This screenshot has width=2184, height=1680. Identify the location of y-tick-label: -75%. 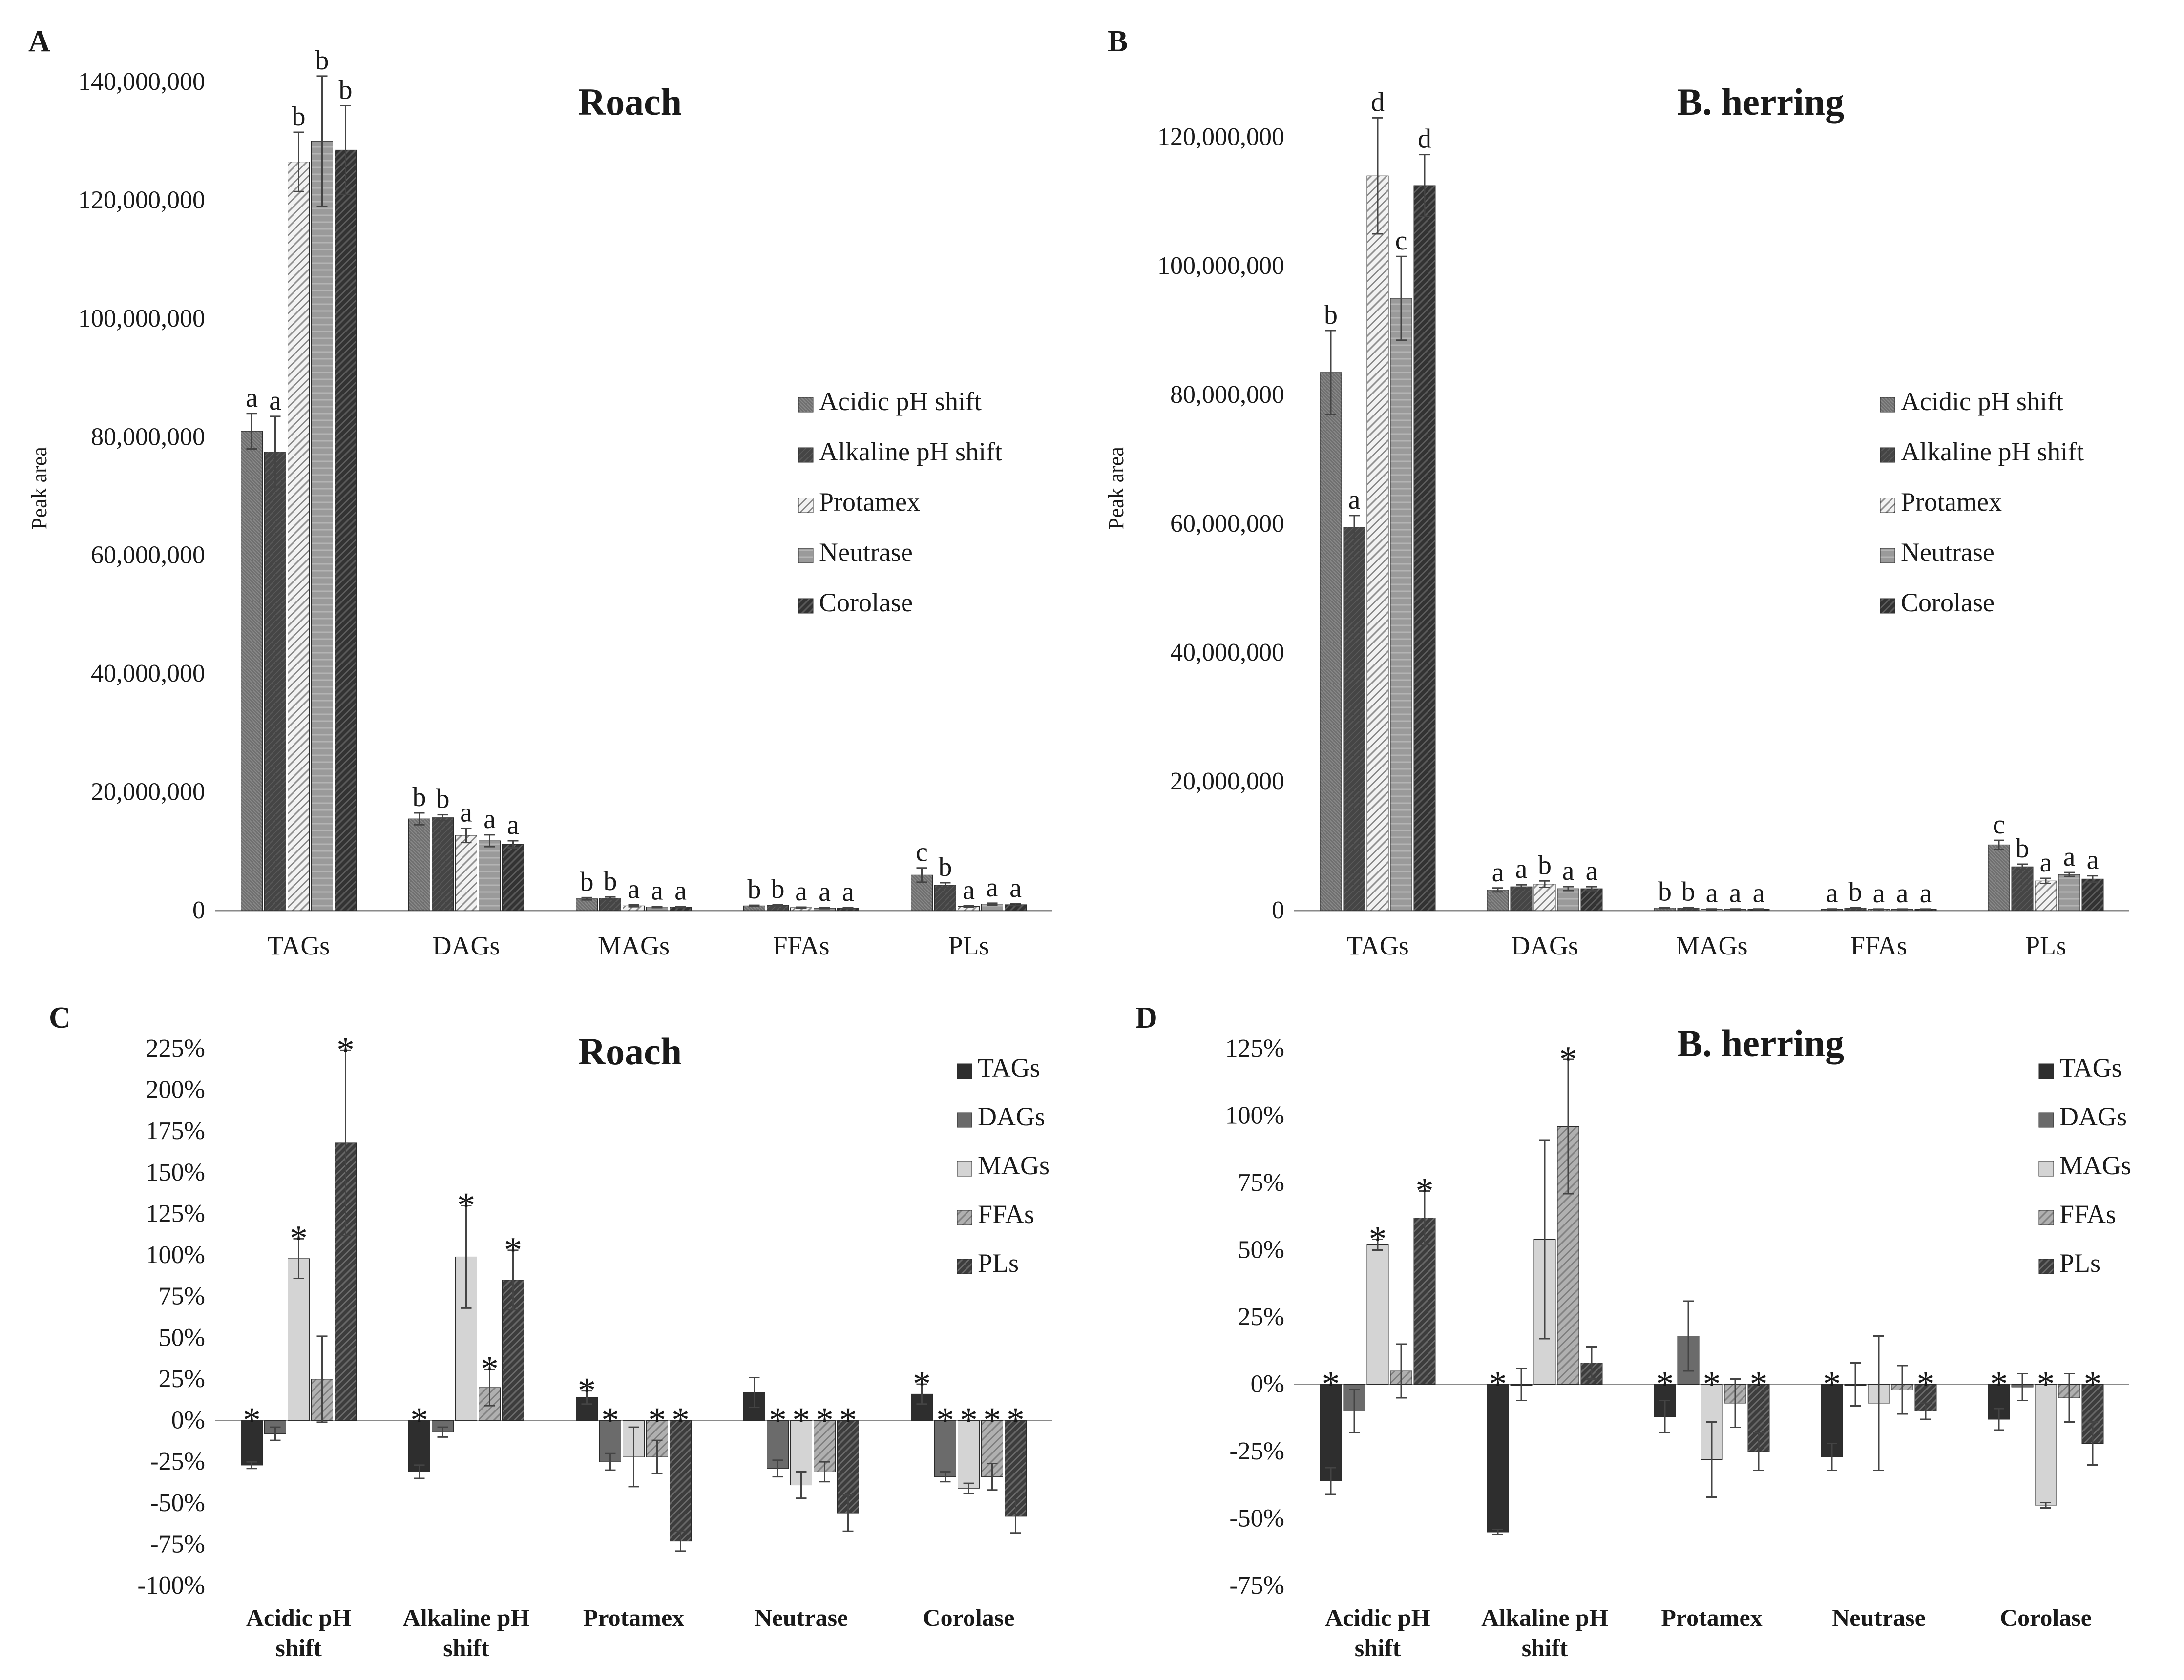
(177, 1544).